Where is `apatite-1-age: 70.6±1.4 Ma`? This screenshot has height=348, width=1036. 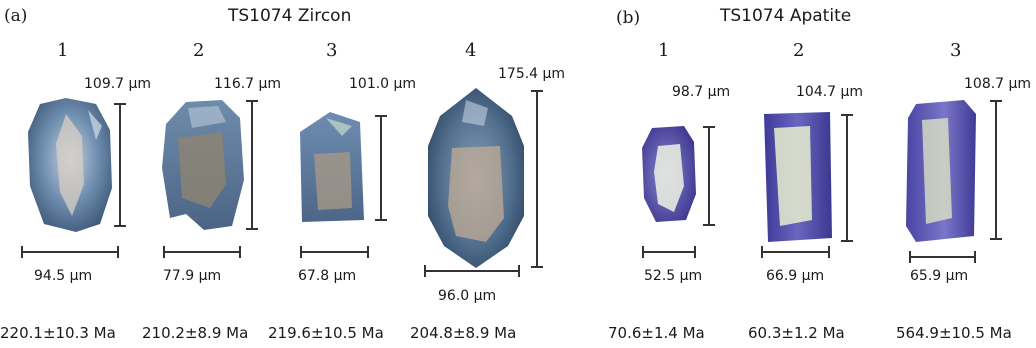 apatite-1-age: 70.6±1.4 Ma is located at coordinates (656, 333).